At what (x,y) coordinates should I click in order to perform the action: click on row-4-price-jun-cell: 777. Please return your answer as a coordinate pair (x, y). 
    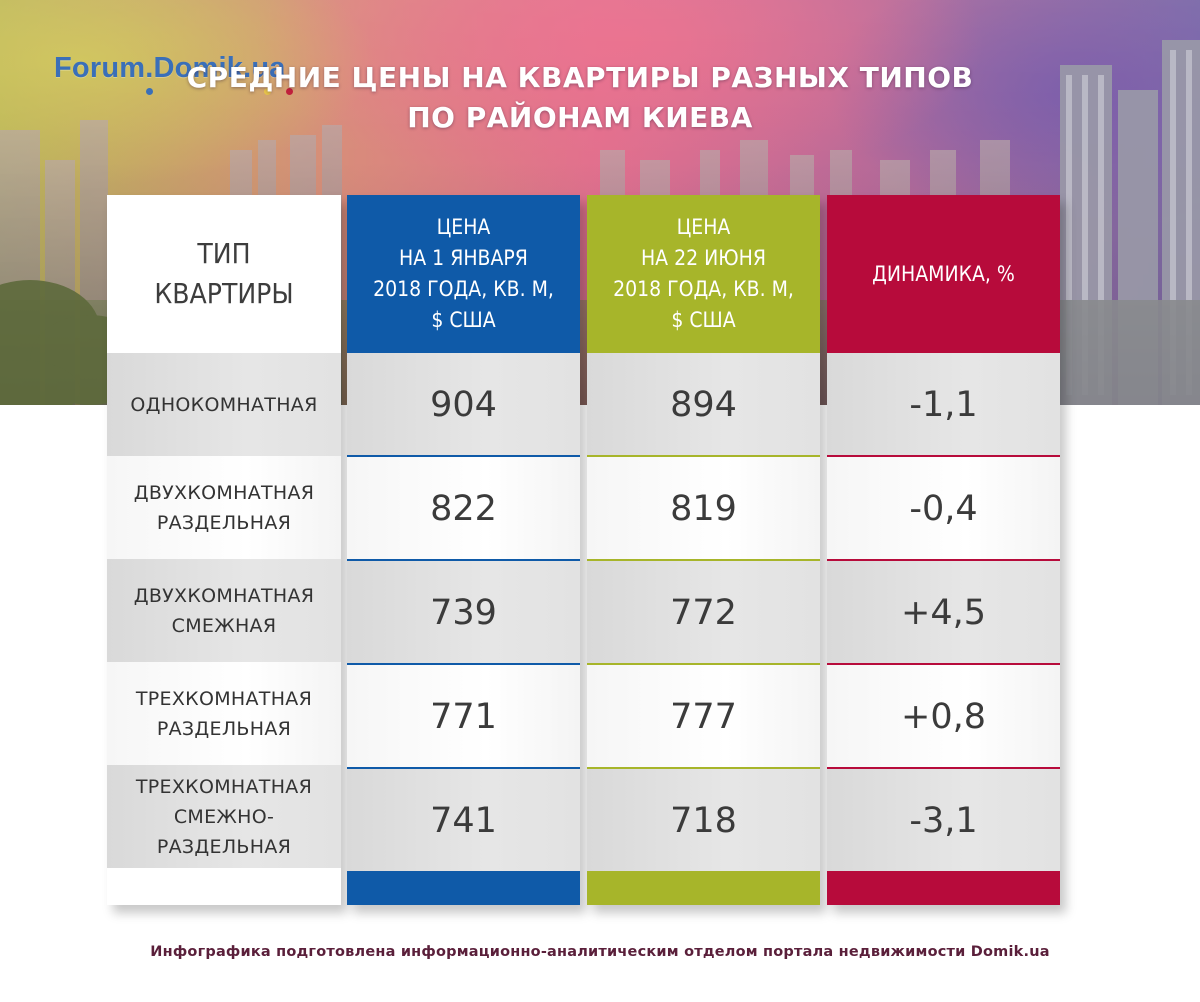
    Looking at the image, I should click on (703, 716).